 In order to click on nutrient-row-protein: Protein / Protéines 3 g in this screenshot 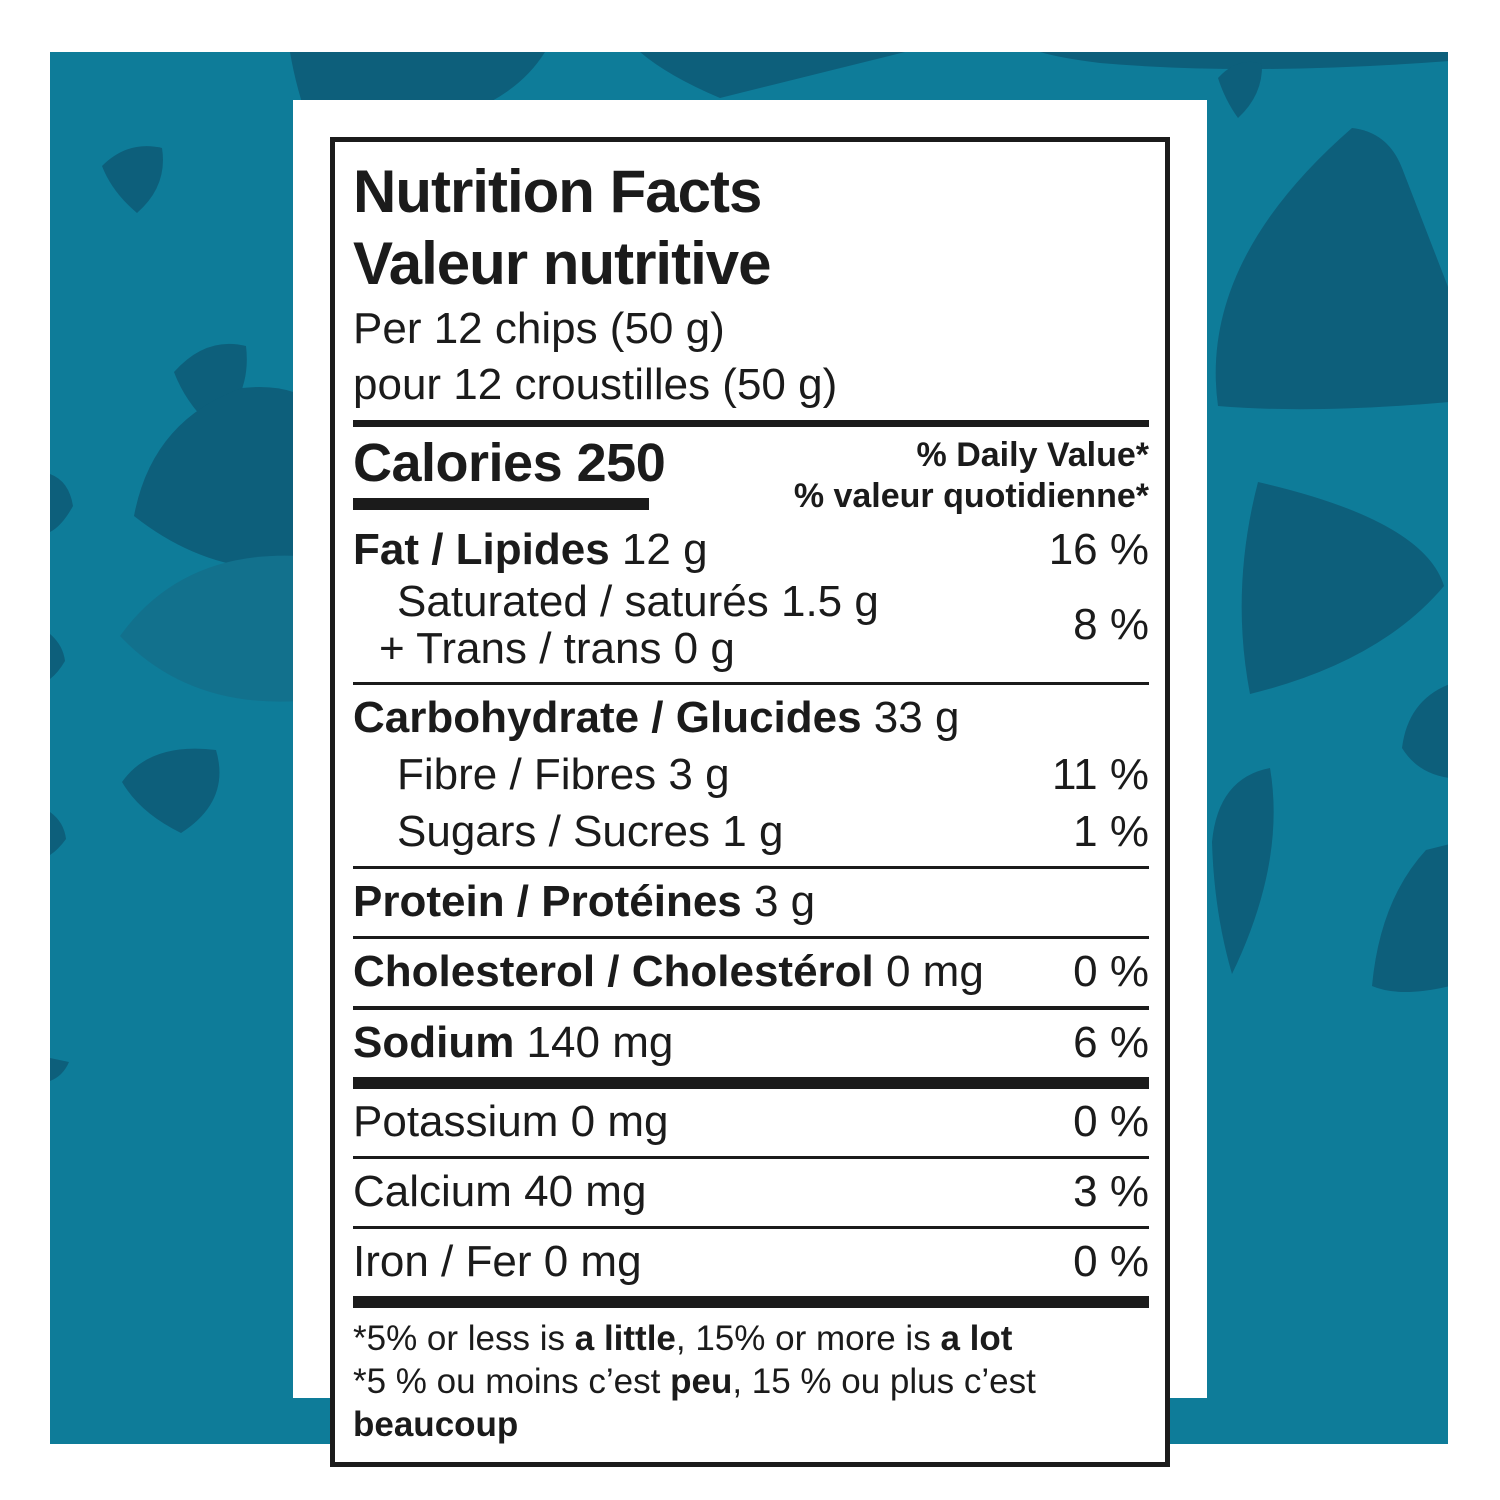, I will do `click(751, 897)`.